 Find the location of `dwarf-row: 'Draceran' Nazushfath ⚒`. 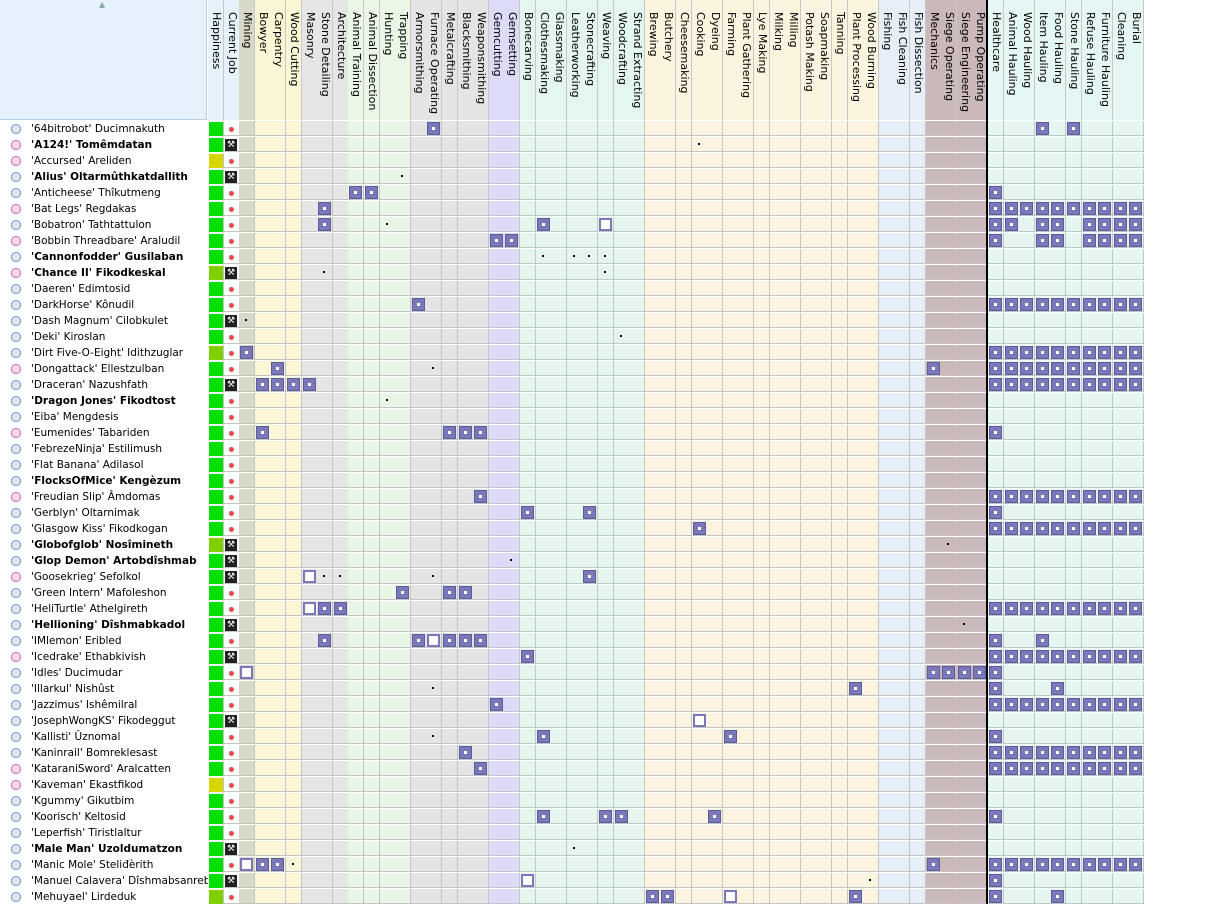

dwarf-row: 'Draceran' Nazushfath ⚒ is located at coordinates (614, 385).